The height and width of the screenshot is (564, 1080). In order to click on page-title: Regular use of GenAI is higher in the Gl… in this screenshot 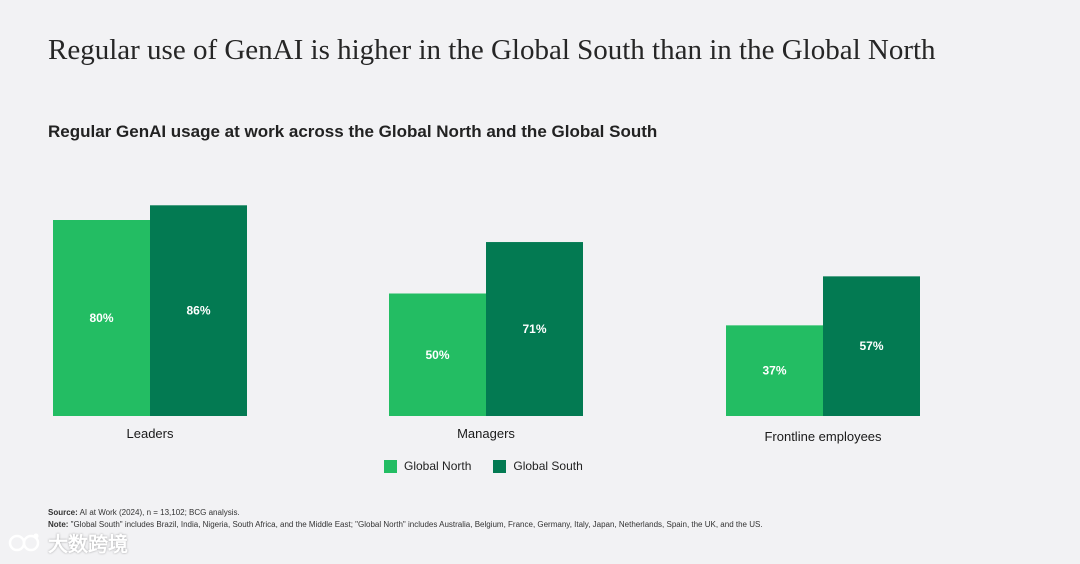, I will do `click(492, 50)`.